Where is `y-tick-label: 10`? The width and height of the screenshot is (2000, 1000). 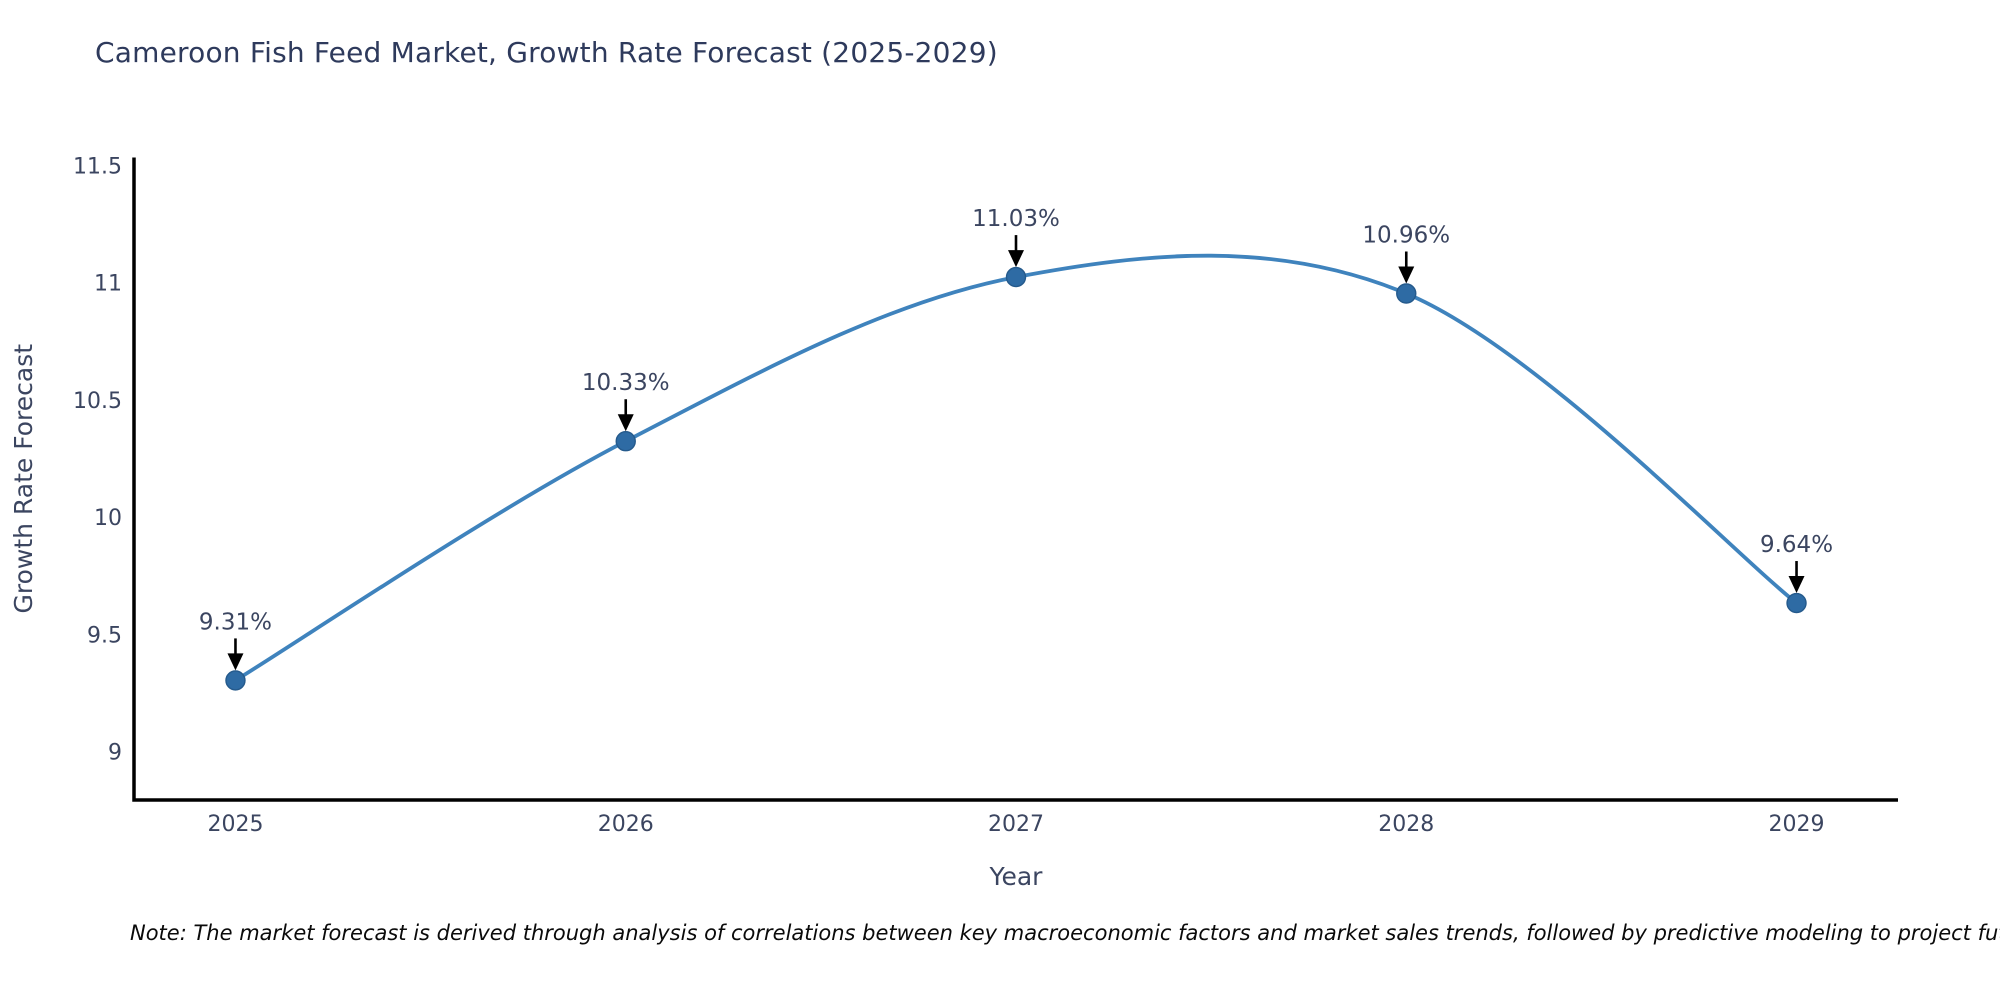 y-tick-label: 10 is located at coordinates (108, 518).